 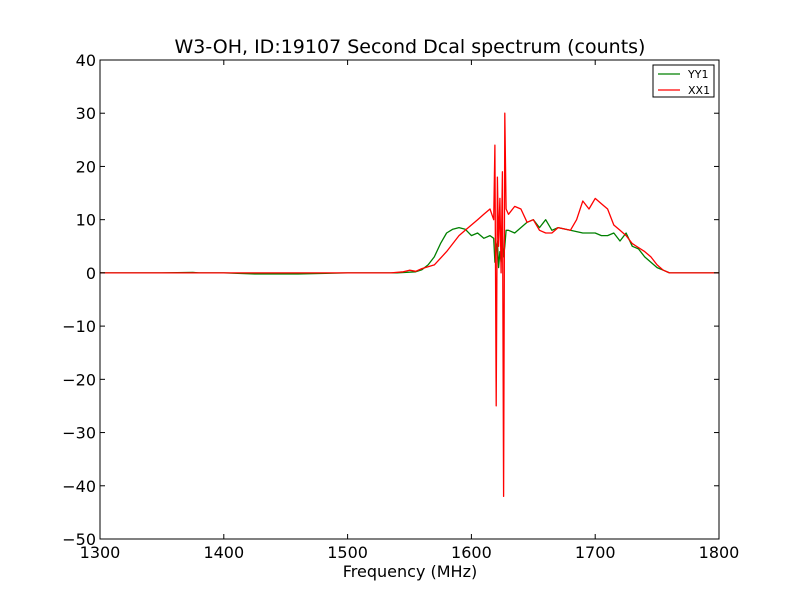 I want to click on x-tick-label: 1500, so click(x=347, y=552).